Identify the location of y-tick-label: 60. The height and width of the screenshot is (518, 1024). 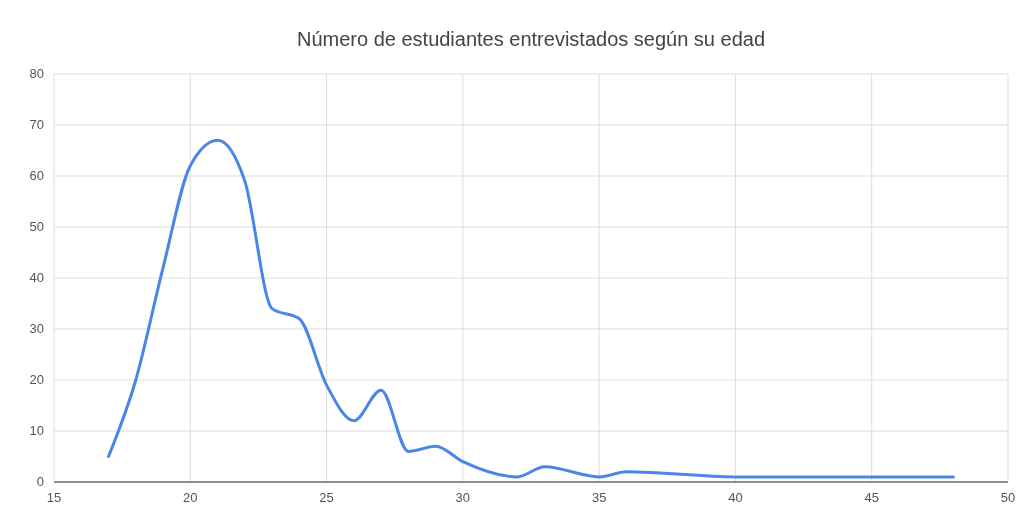
(36, 175).